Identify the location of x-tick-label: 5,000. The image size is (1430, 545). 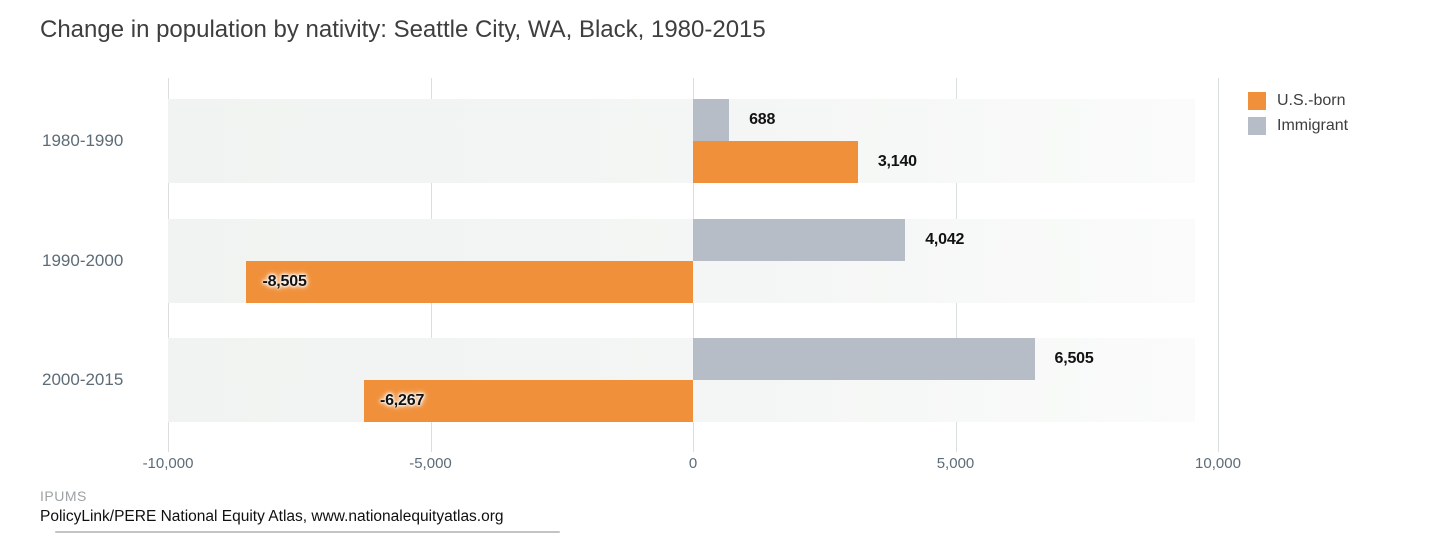
(955, 463).